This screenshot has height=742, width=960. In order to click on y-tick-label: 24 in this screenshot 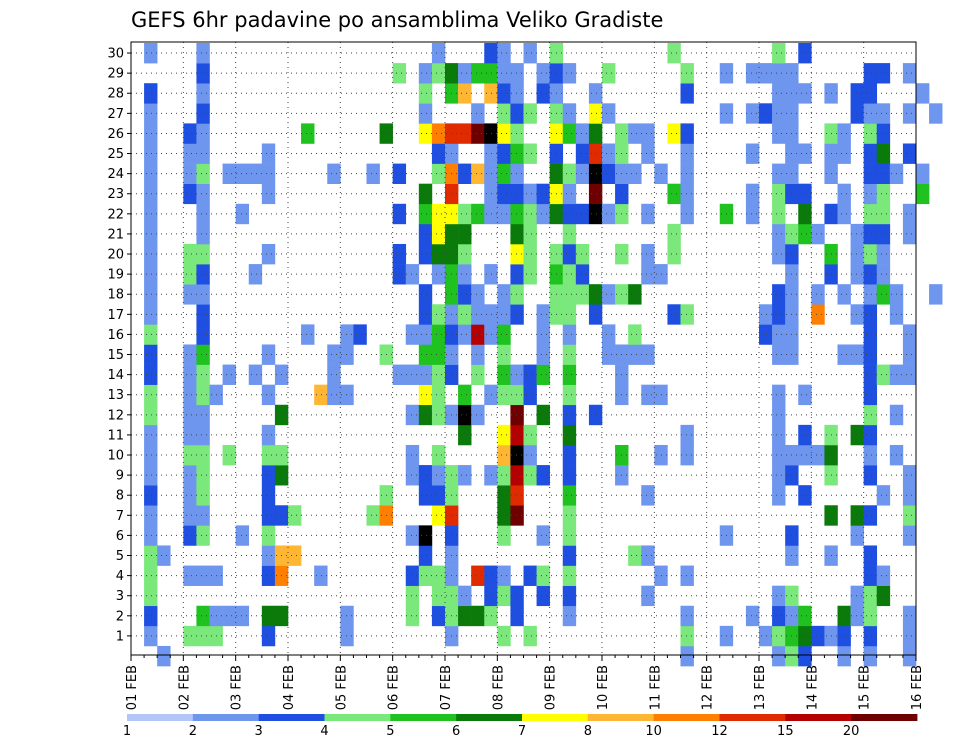, I will do `click(115, 174)`.